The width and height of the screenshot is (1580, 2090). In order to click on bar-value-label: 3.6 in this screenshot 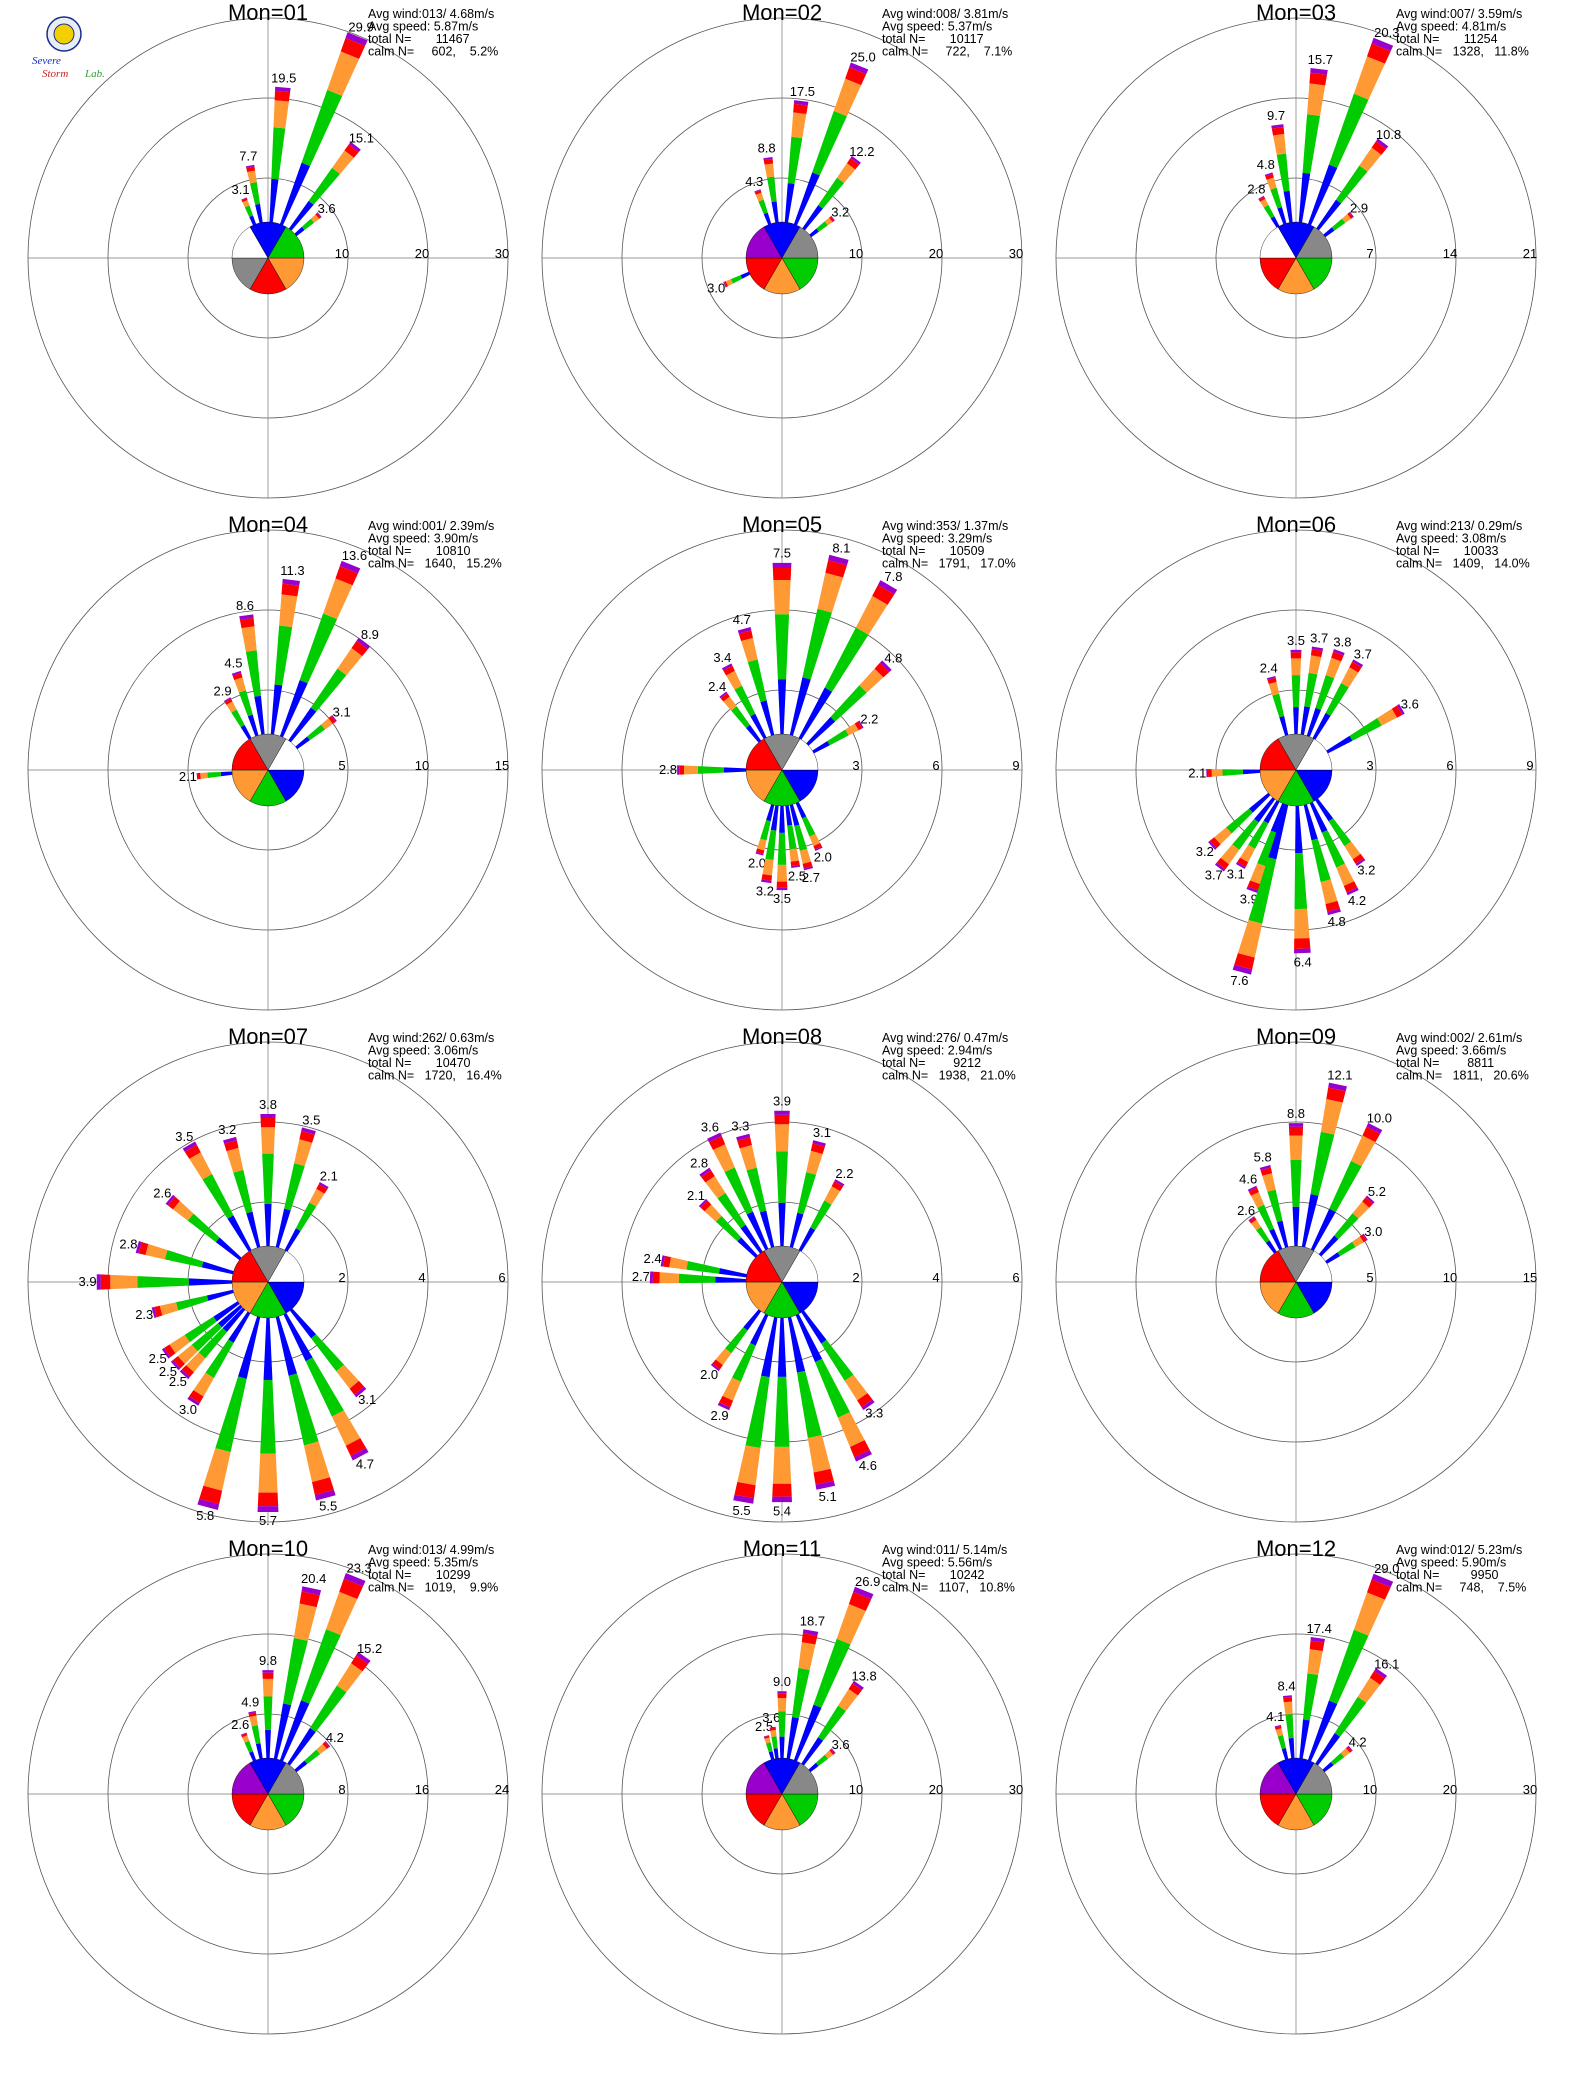, I will do `click(841, 1744)`.